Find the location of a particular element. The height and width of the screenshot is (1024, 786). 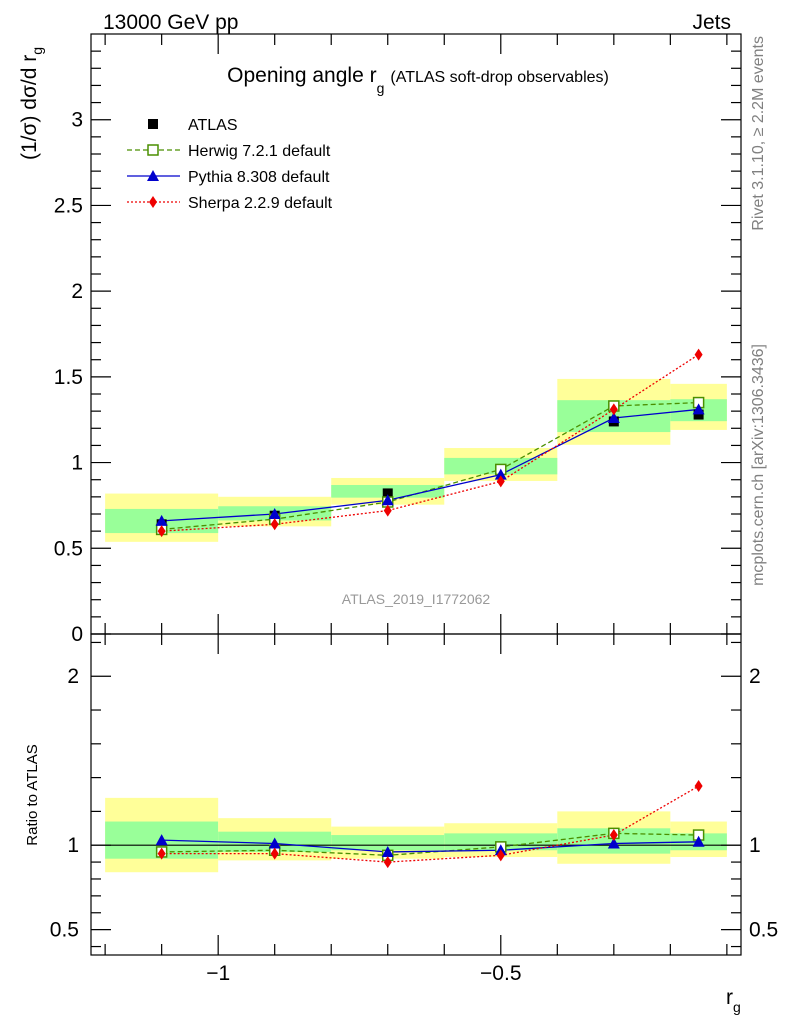

header-energy: 13000 GeV pp is located at coordinates (170, 22).